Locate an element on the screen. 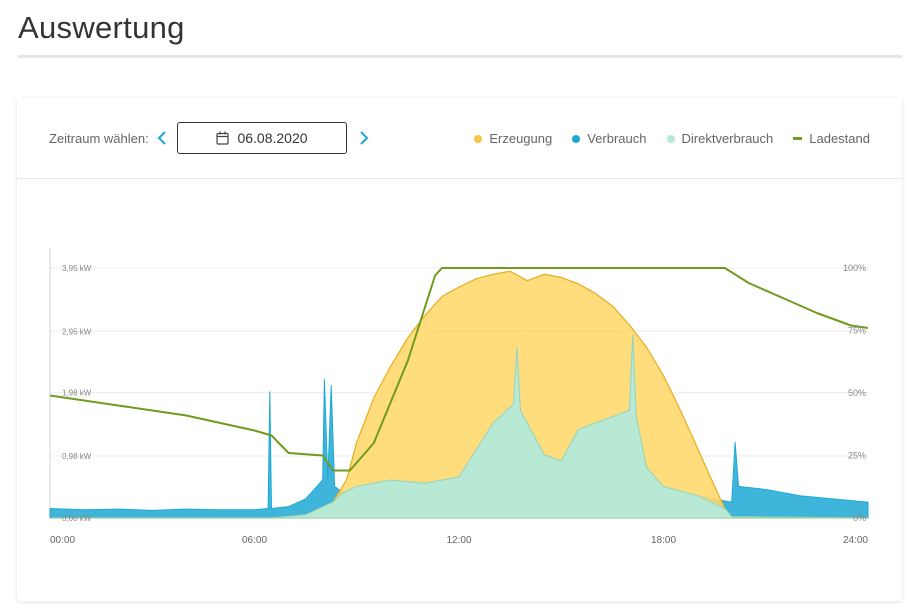  legend-item-direktverbrauch: Direktverbrauch is located at coordinates (720, 138).